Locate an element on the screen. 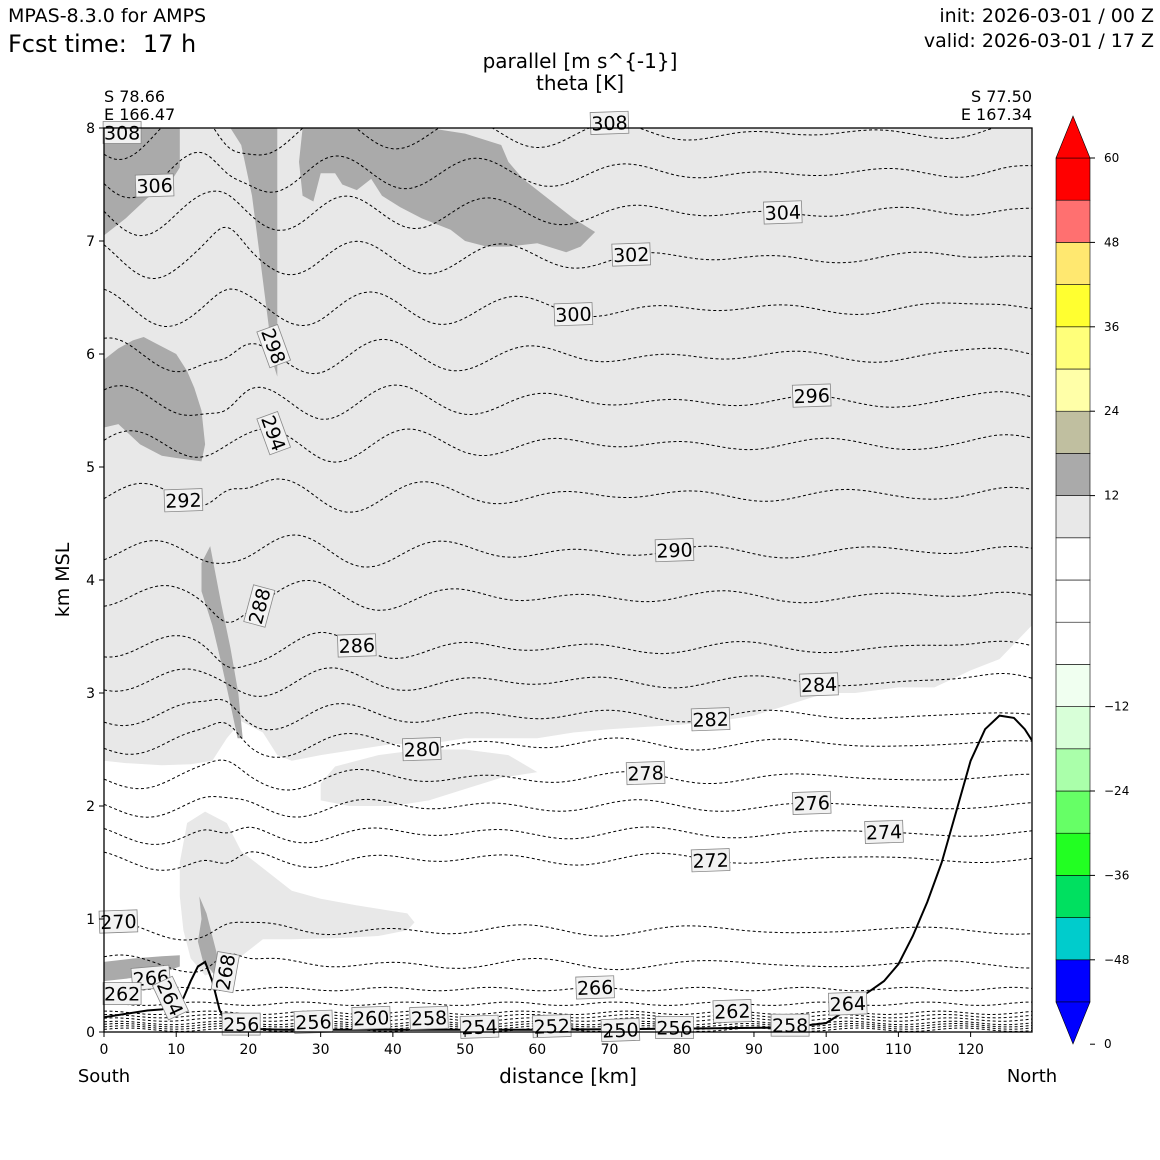 Image resolution: width=1160 pixels, height=1160 pixels. x-tick-label: 80 is located at coordinates (682, 1050).